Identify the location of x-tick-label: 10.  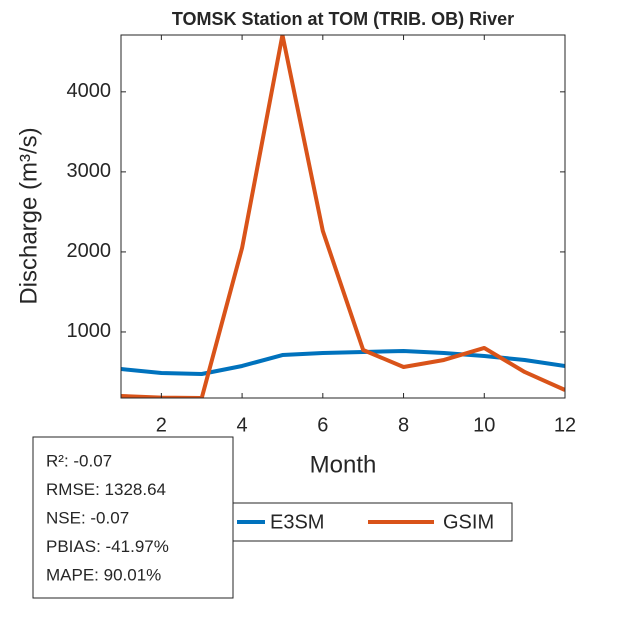
(484, 425).